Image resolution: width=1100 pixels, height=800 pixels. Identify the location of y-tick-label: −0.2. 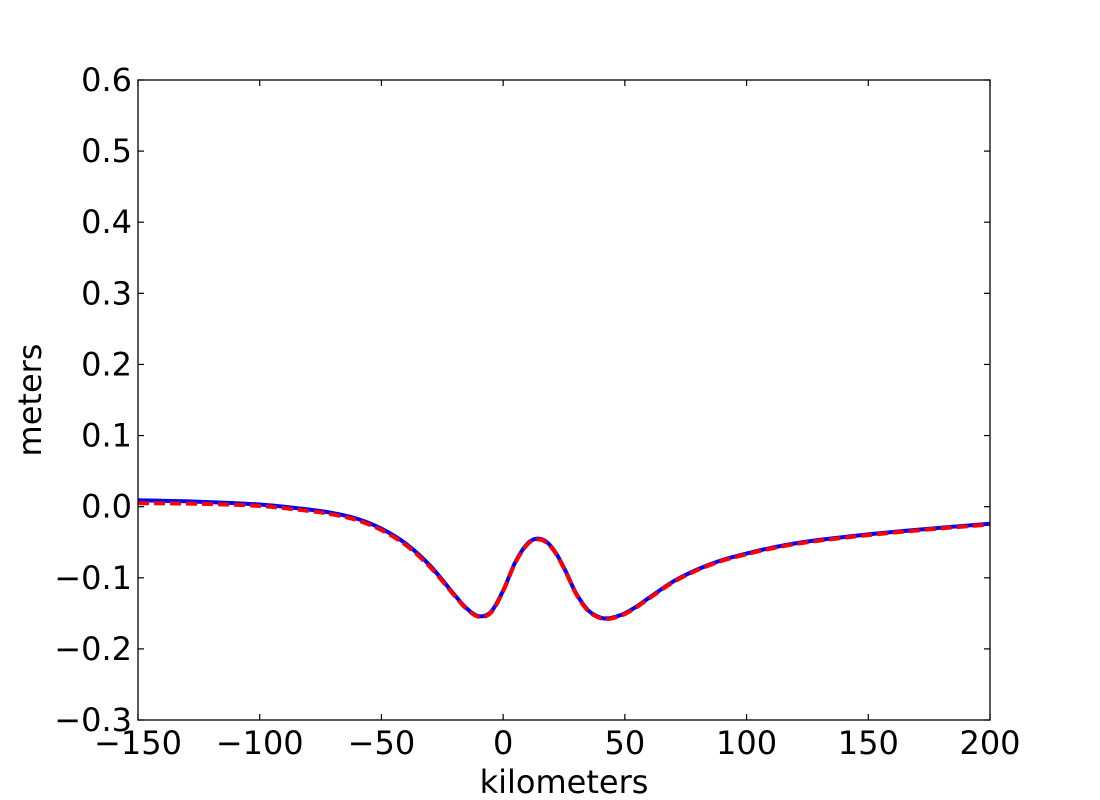
(93, 649).